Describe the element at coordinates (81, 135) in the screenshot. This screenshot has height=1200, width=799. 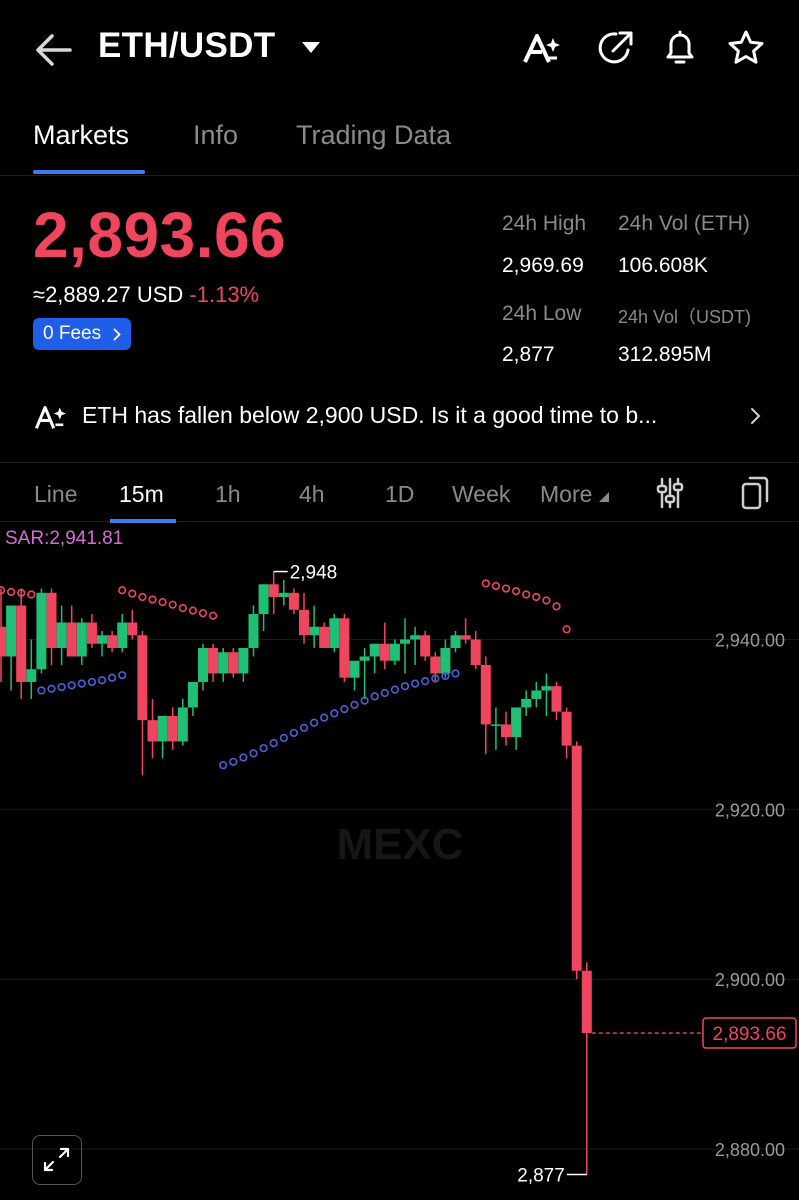
I see `tab-markets: Markets` at that location.